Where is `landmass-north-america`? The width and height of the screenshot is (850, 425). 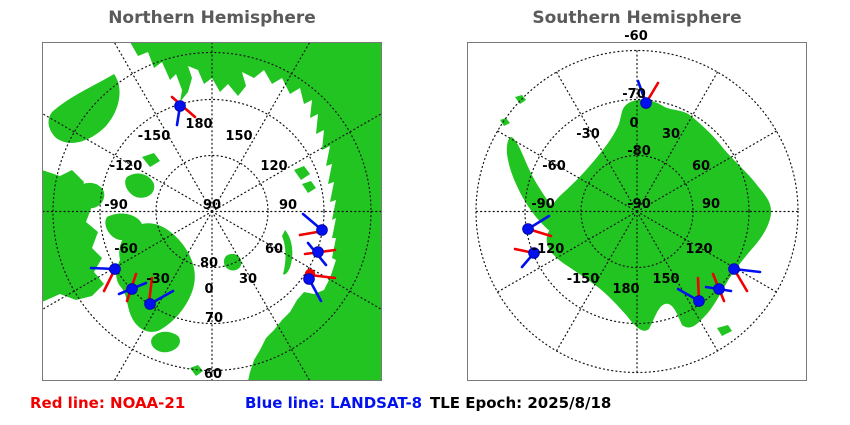
landmass-north-america is located at coordinates (73, 236).